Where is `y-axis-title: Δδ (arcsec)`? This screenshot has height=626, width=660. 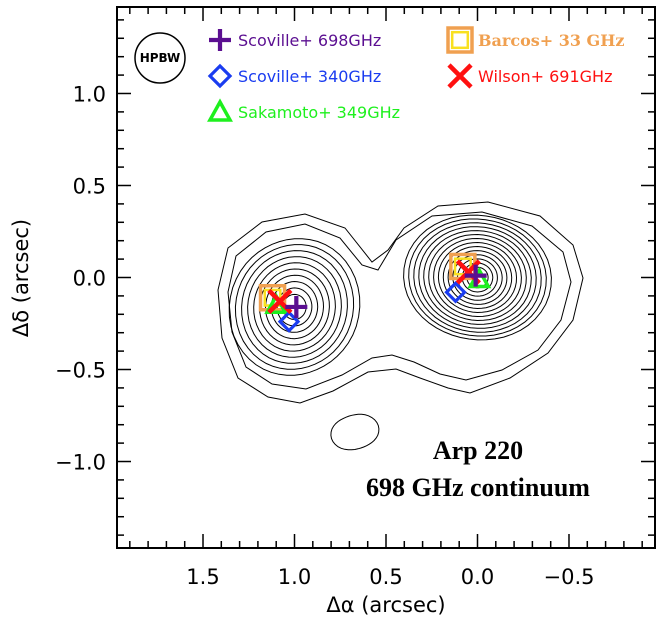 y-axis-title: Δδ (arcsec) is located at coordinates (21, 278).